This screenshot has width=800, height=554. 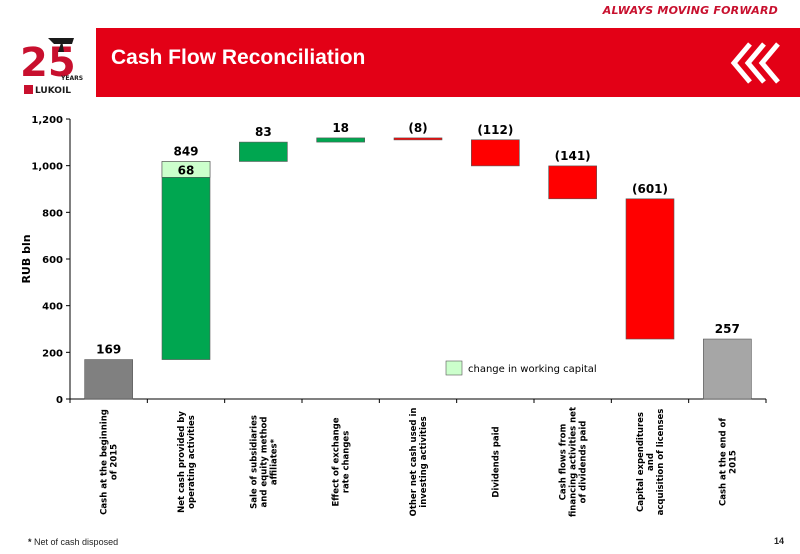 I want to click on chevrons-icon, so click(x=755, y=63).